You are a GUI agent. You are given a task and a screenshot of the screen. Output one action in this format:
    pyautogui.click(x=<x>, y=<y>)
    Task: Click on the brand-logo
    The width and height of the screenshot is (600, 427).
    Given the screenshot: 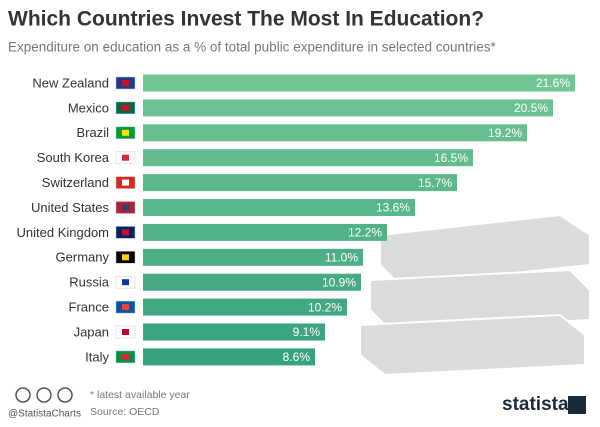 What is the action you would take?
    pyautogui.click(x=577, y=405)
    